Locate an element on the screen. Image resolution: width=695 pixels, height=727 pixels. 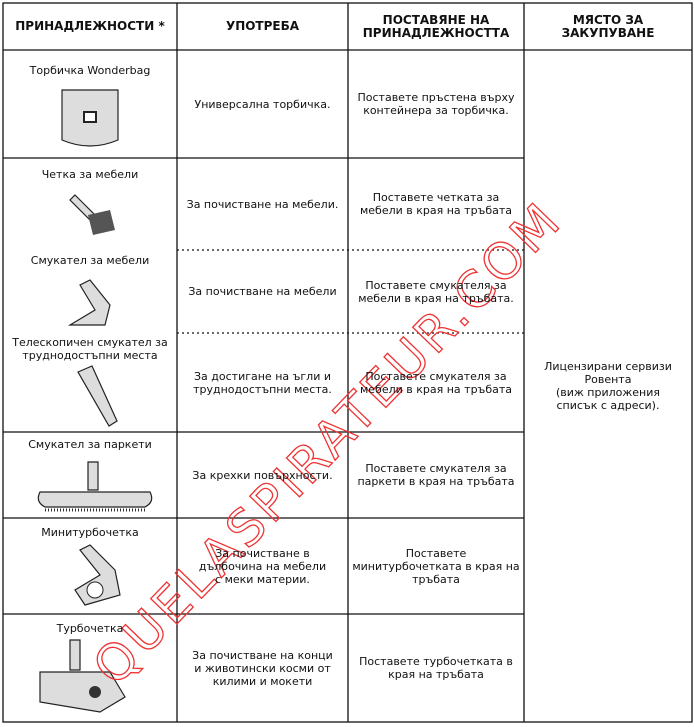
icon-parquet is located at coordinates (95, 486).